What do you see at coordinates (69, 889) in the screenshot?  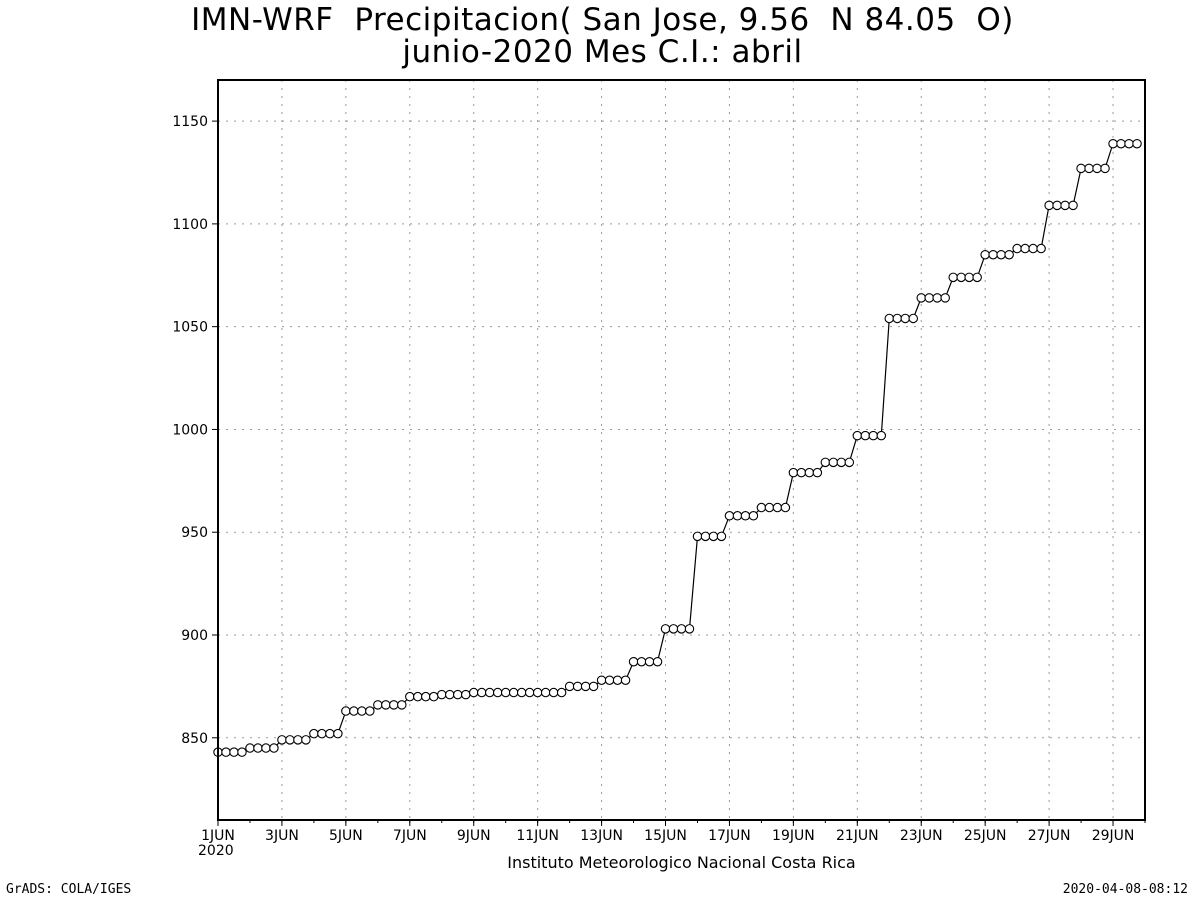 I see `footer-software-credit: GrADS: COLA/IGES` at bounding box center [69, 889].